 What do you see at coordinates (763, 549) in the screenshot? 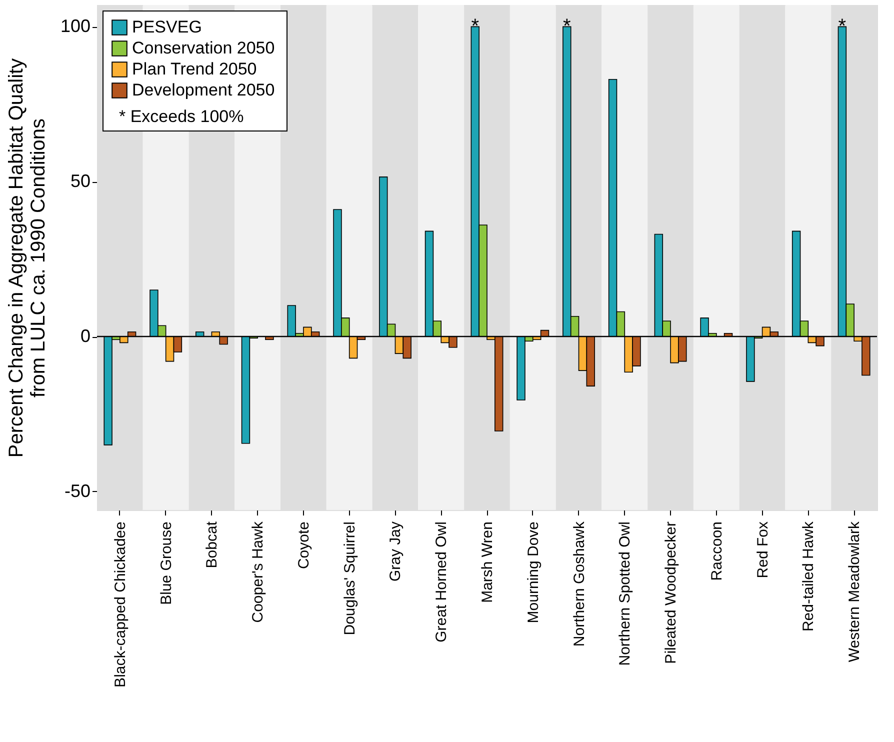
I see `x-tick-label: Red Fox` at bounding box center [763, 549].